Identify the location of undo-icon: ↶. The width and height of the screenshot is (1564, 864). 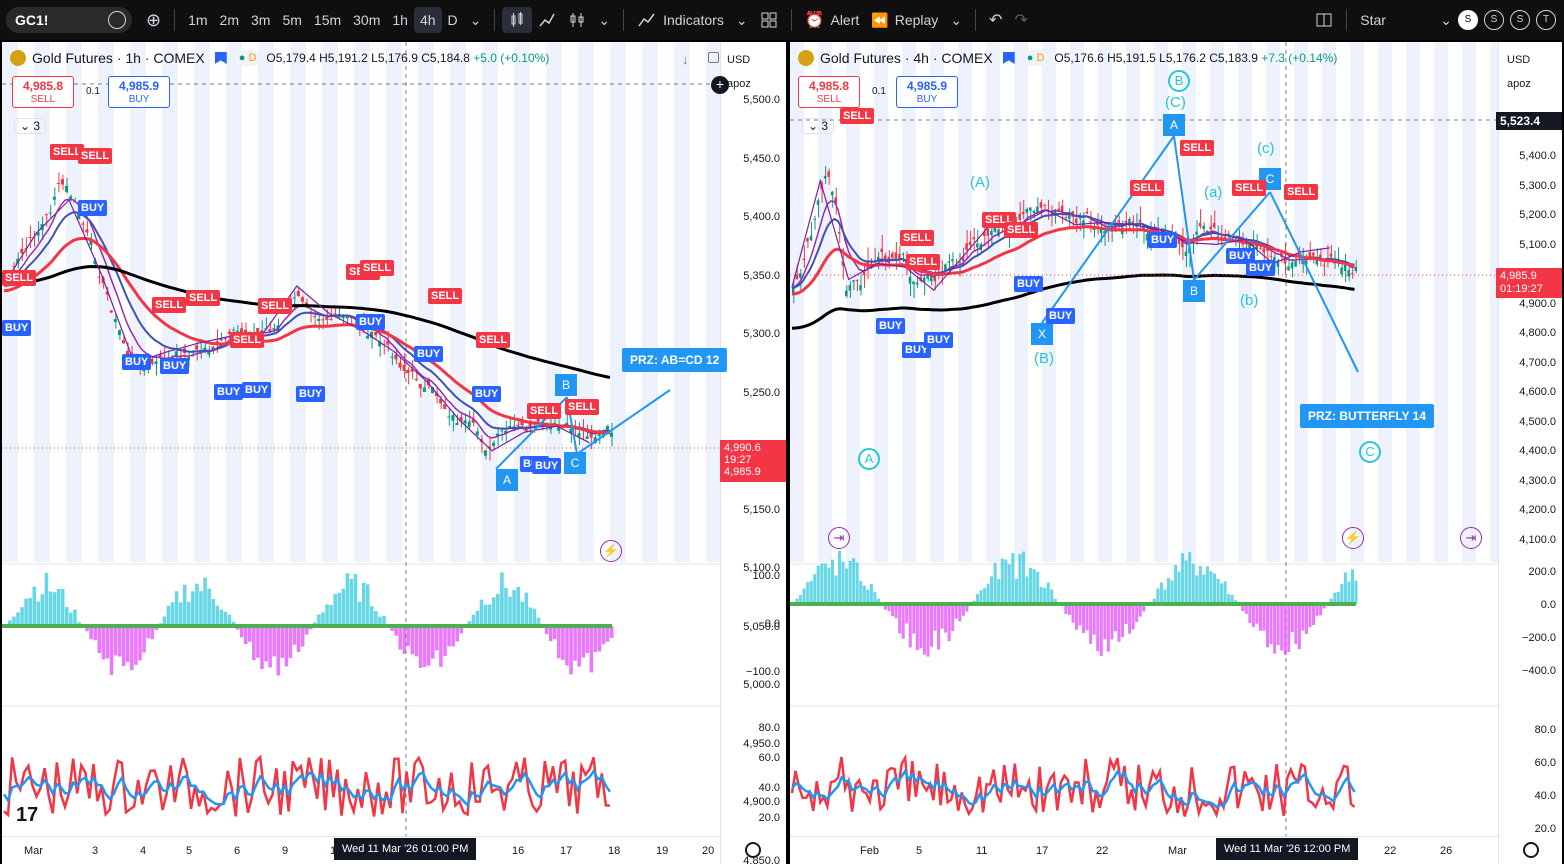
(996, 20).